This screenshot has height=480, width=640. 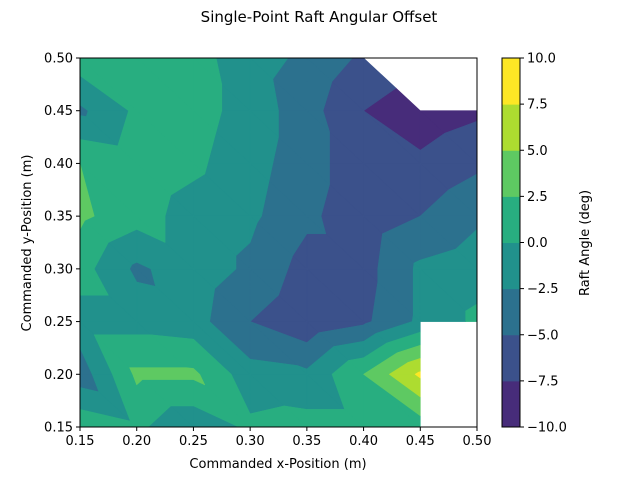 What do you see at coordinates (277, 464) in the screenshot?
I see `x-axis-label: Commanded x-Position (m)` at bounding box center [277, 464].